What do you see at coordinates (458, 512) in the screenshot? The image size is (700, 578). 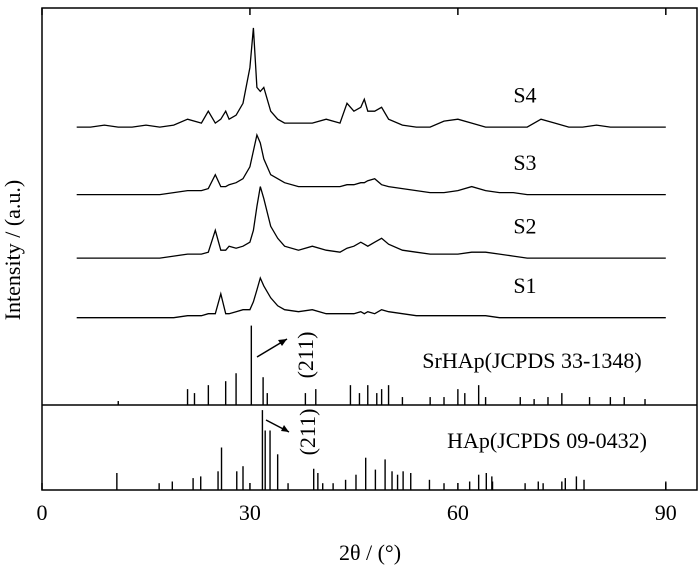 I see `x-tick-label: 60` at bounding box center [458, 512].